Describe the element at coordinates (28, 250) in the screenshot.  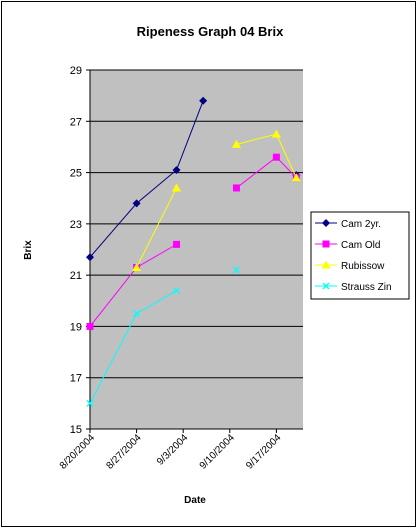
I see `y-axis-title: Brix` at that location.